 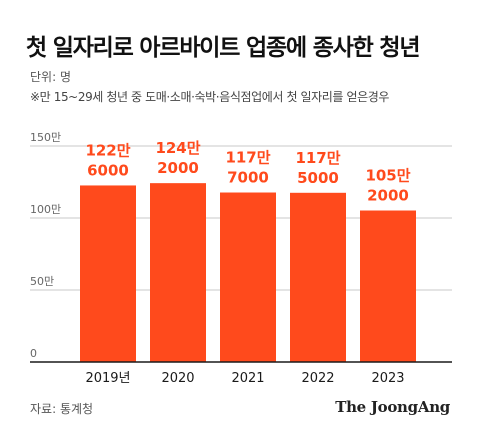 What do you see at coordinates (108, 170) in the screenshot?
I see `bar-value-label: 6000` at bounding box center [108, 170].